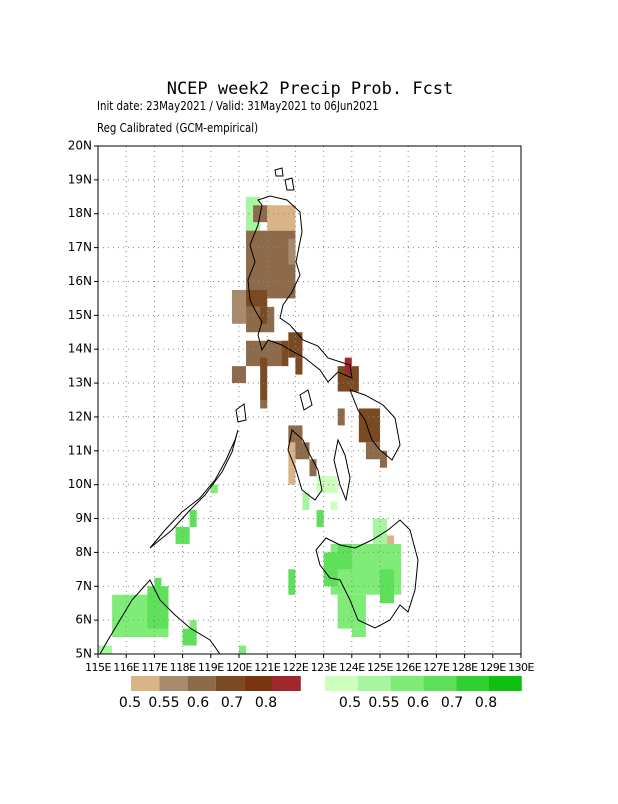 Image resolution: width=618 pixels, height=804 pixels. I want to click on x-tick-label: 116E, so click(126, 667).